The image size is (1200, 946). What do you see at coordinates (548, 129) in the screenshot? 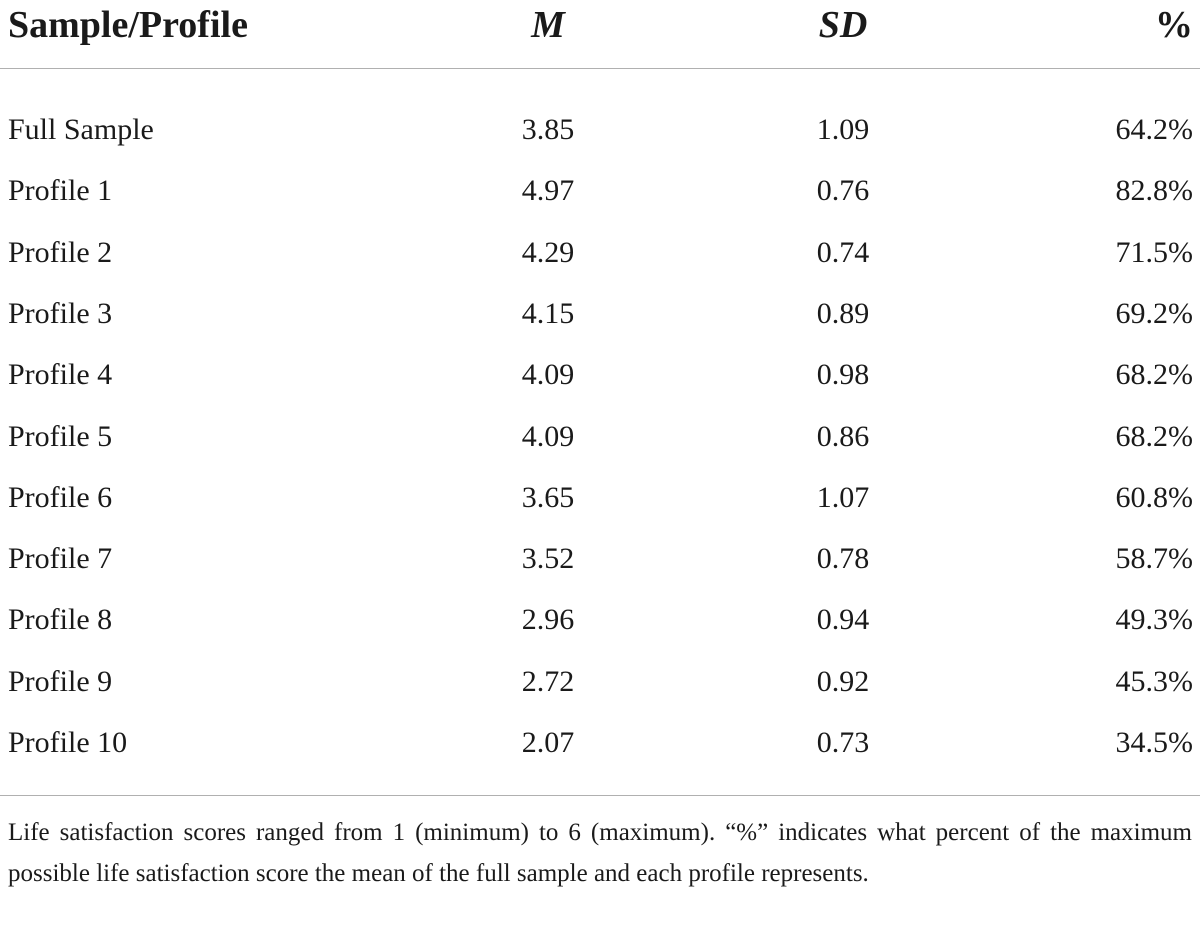
I see `table-cell: 3.85` at bounding box center [548, 129].